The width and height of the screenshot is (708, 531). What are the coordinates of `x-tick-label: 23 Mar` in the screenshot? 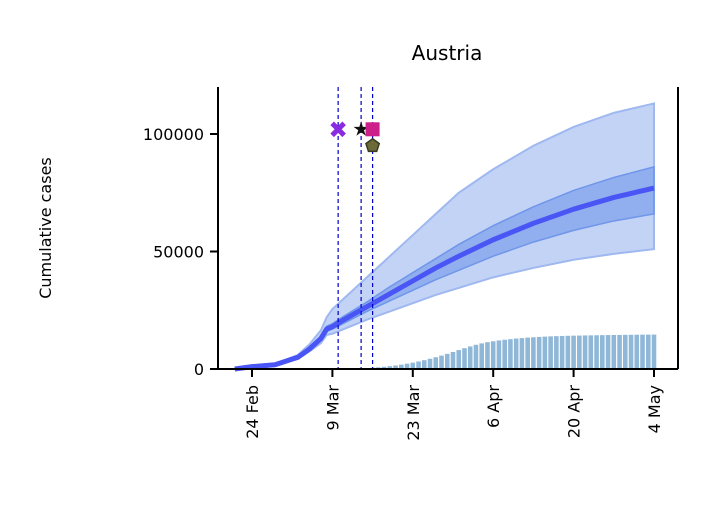 It's located at (413, 413).